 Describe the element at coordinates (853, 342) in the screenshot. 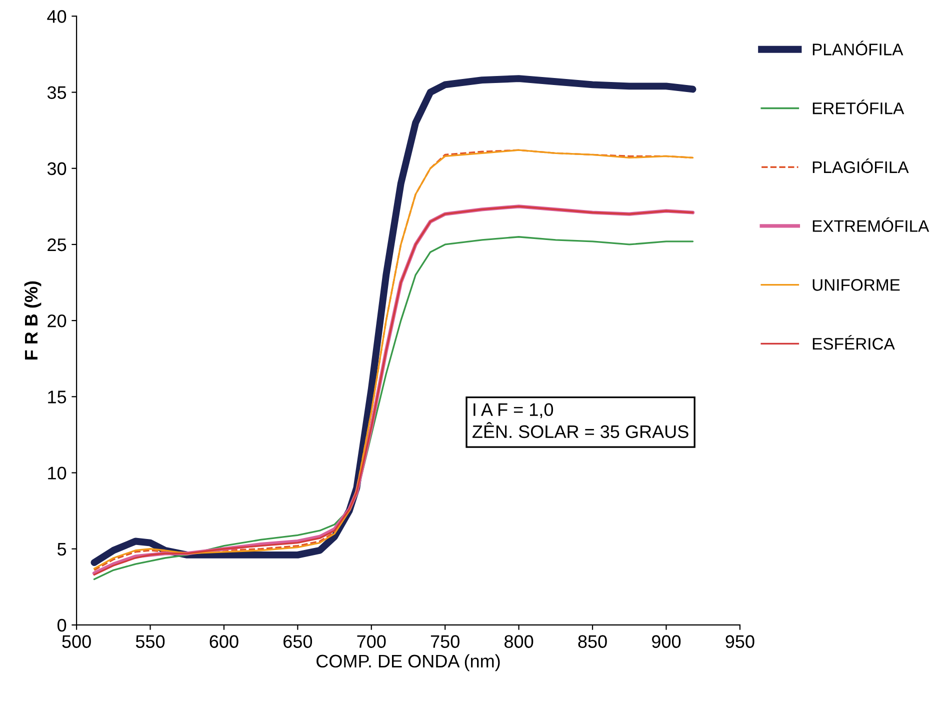

I see `legend-label: ESFÉRICA` at that location.